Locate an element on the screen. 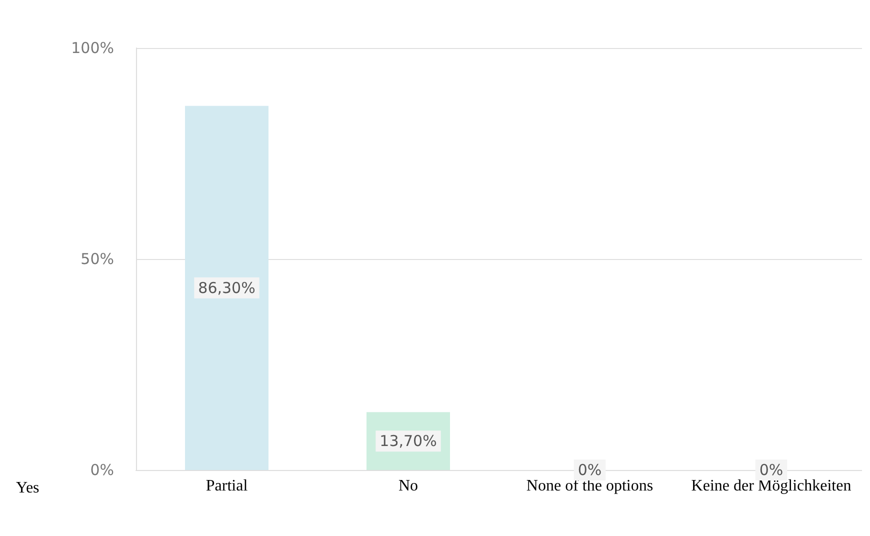  y-tick-label: 100% is located at coordinates (92, 48).